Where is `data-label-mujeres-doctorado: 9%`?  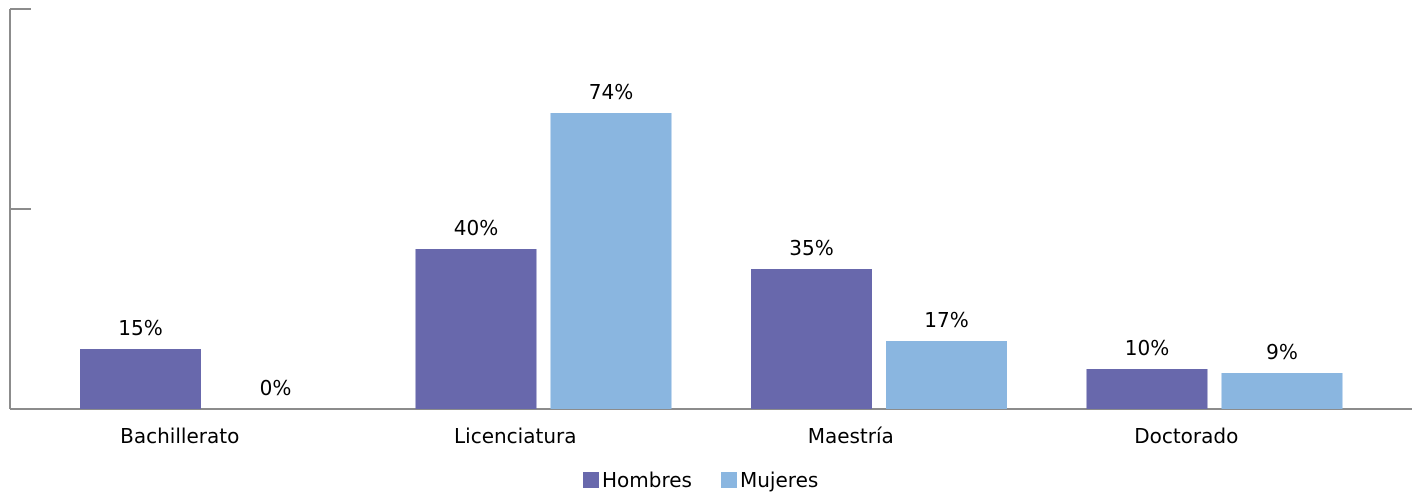 data-label-mujeres-doctorado: 9% is located at coordinates (1282, 352).